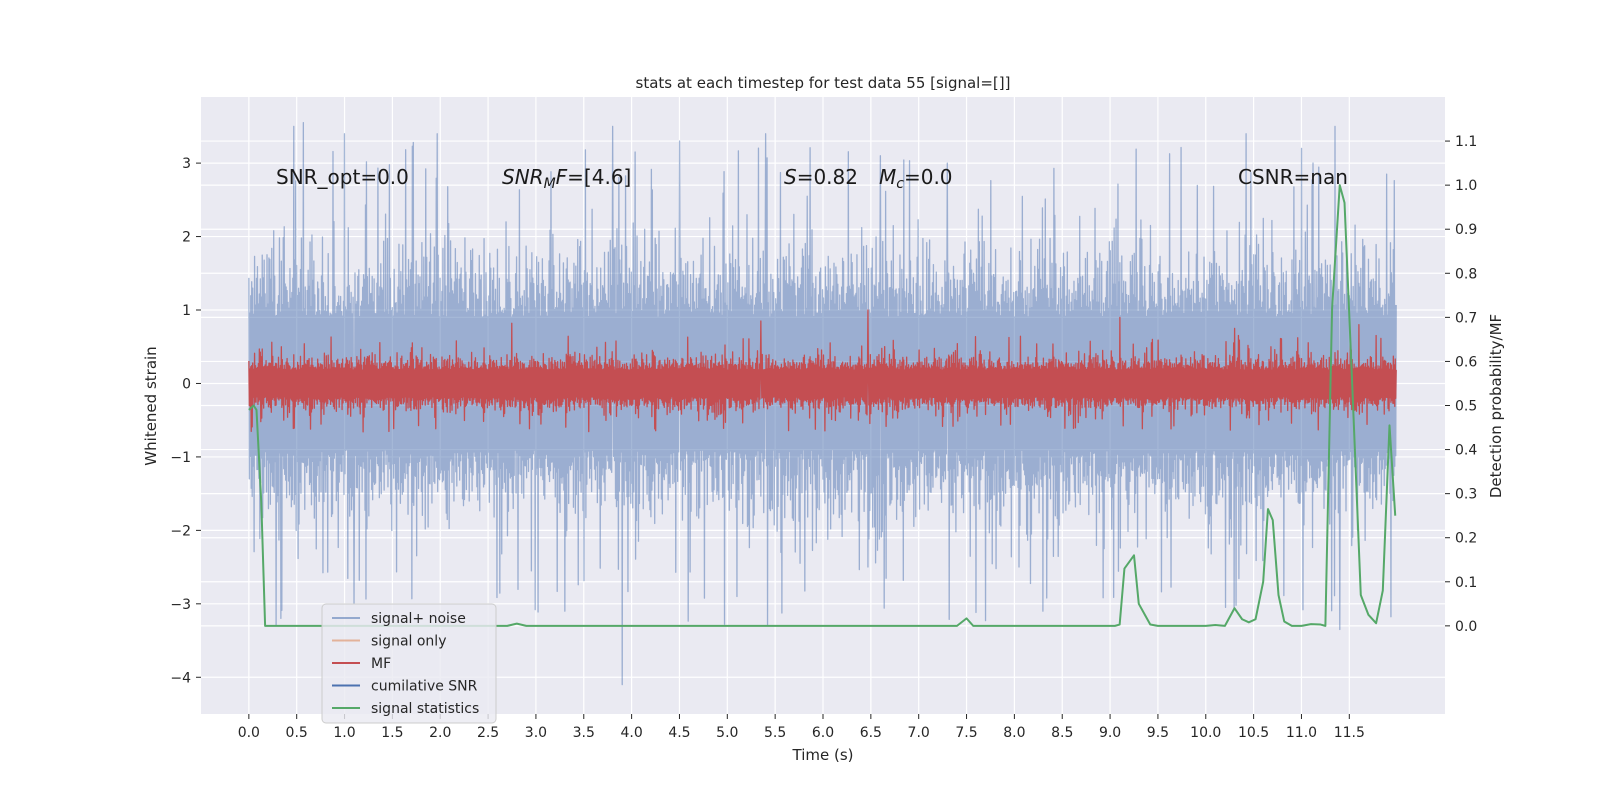  I want to click on annotation-s: S=0.82, so click(821, 177).